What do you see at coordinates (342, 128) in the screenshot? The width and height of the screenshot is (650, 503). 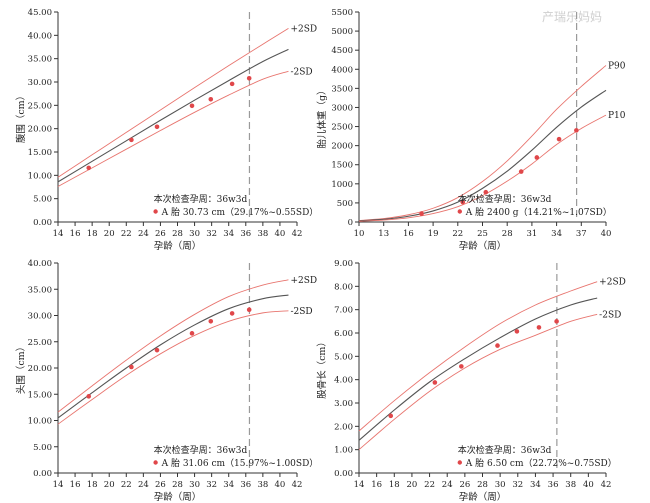 I see `y-tick-label: 2500` at bounding box center [342, 128].